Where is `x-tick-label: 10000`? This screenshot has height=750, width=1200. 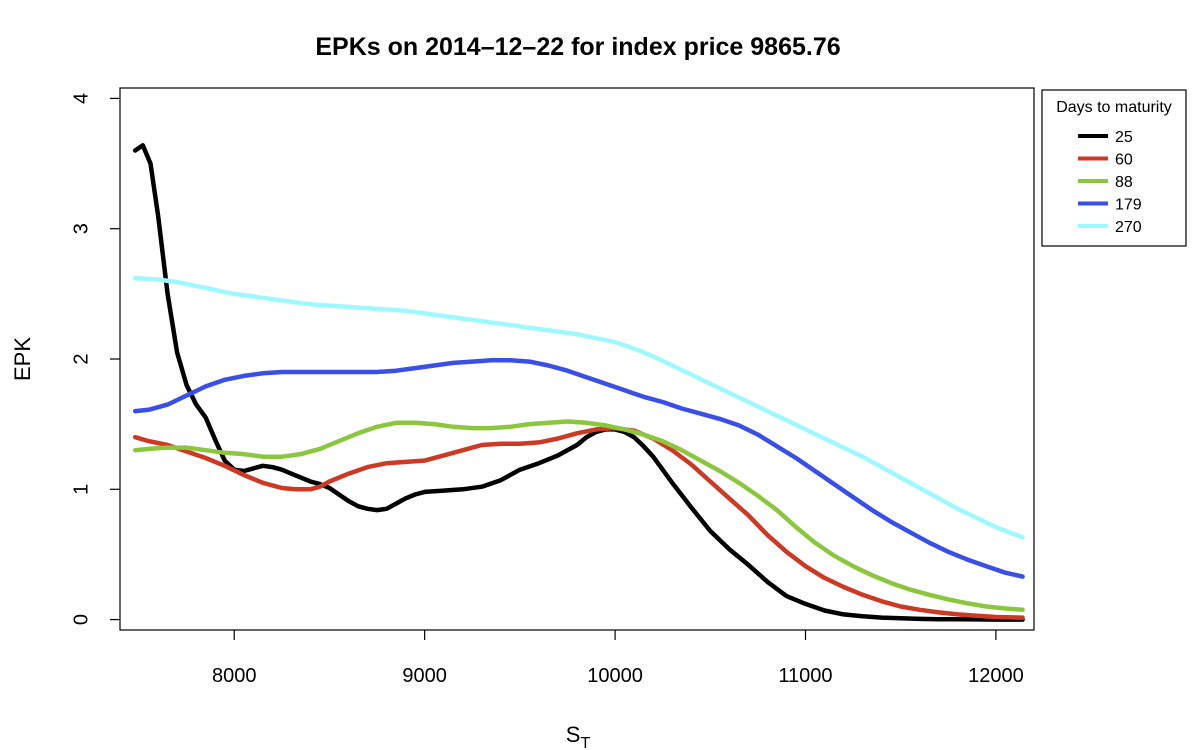 x-tick-label: 10000 is located at coordinates (615, 676).